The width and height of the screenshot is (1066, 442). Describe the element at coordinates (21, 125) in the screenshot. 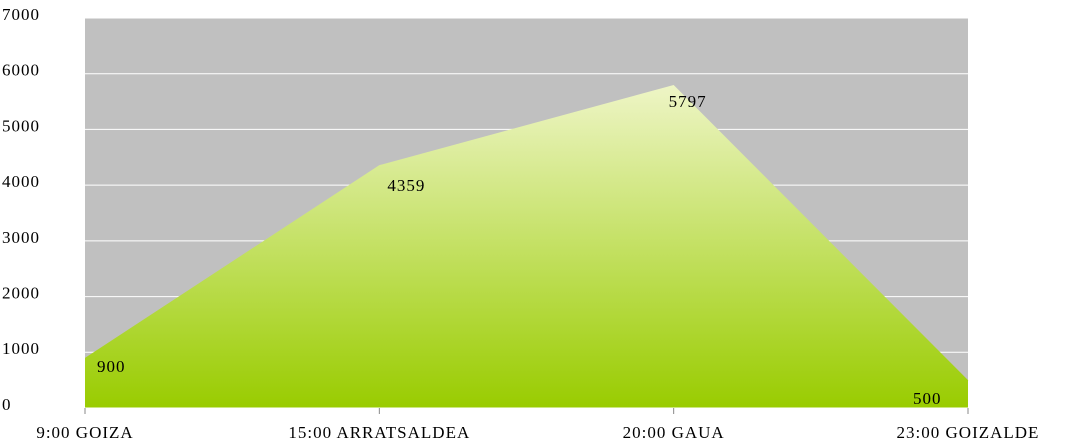

I see `y-tick-label: 5000` at that location.